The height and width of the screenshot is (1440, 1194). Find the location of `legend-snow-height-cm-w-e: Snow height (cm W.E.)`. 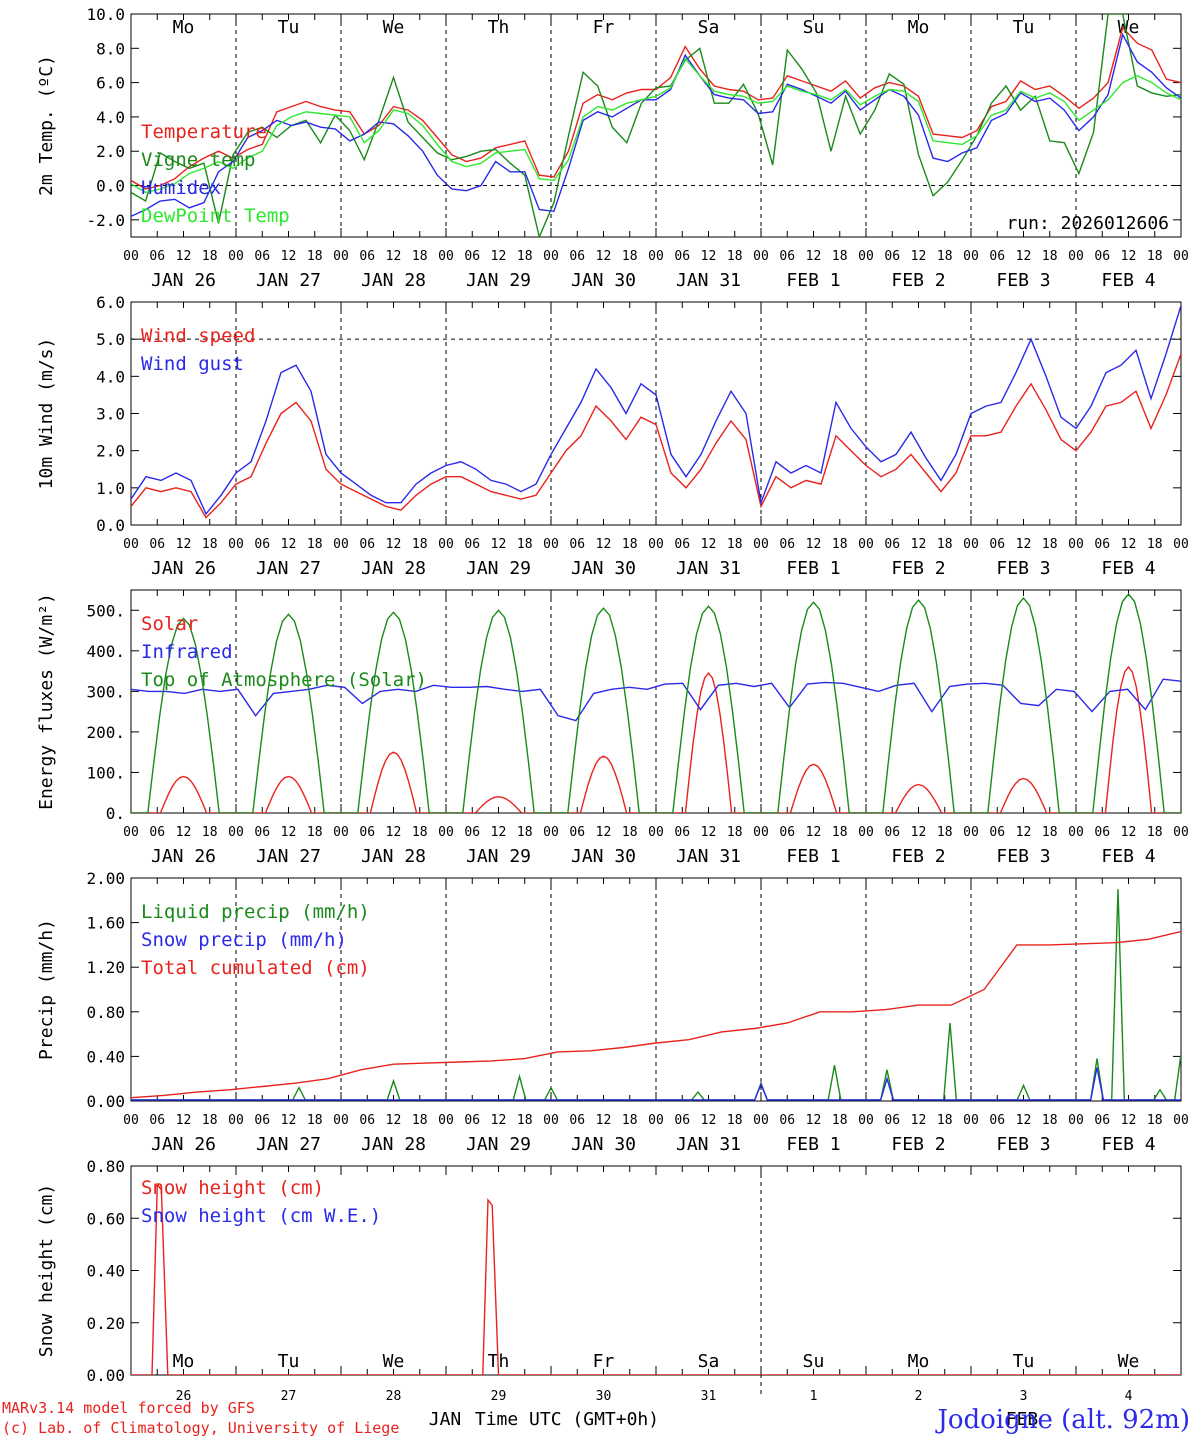

legend-snow-height-cm-w-e: Snow height (cm W.E.) is located at coordinates (261, 1216).